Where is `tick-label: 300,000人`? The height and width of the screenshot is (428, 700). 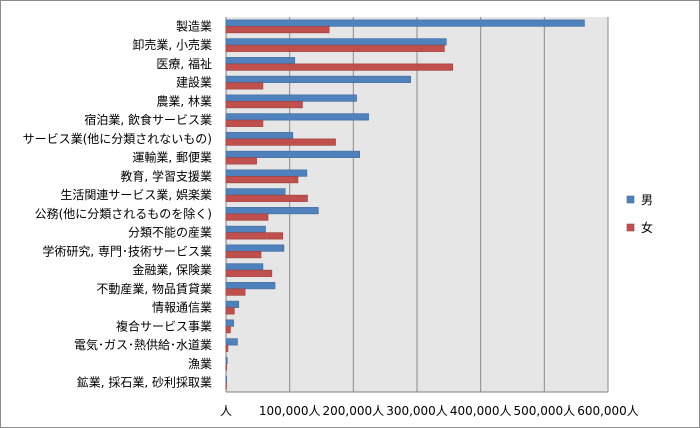
tick-label: 300,000人 is located at coordinates (417, 411).